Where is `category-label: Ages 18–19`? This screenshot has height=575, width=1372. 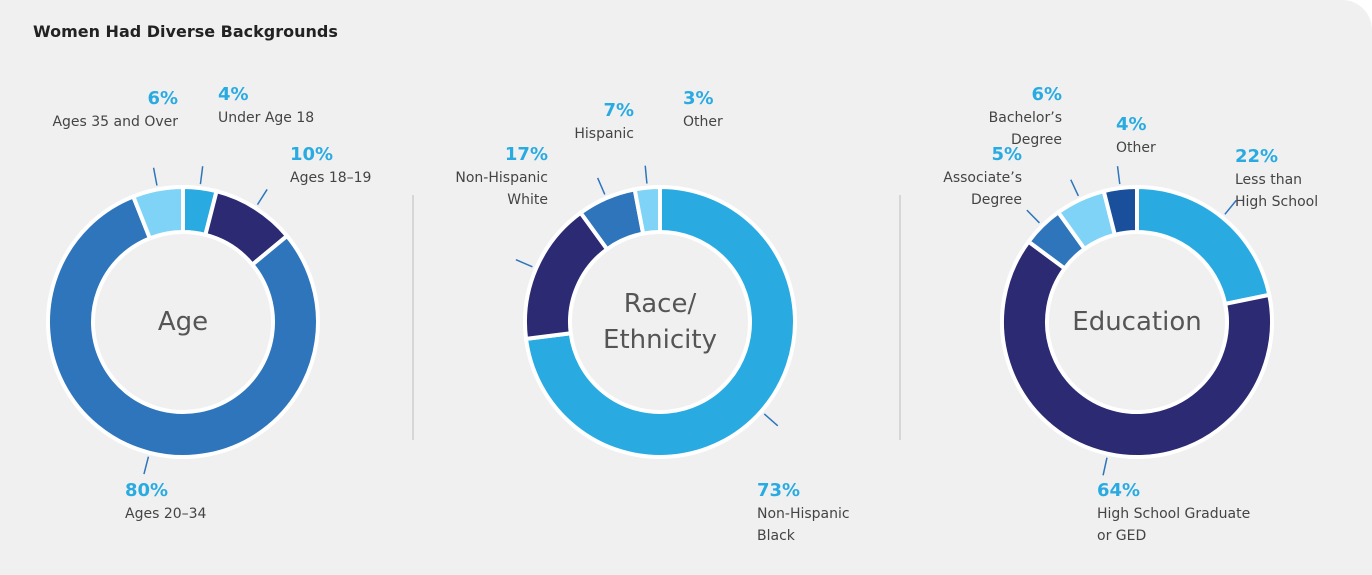 category-label: Ages 18–19 is located at coordinates (331, 178).